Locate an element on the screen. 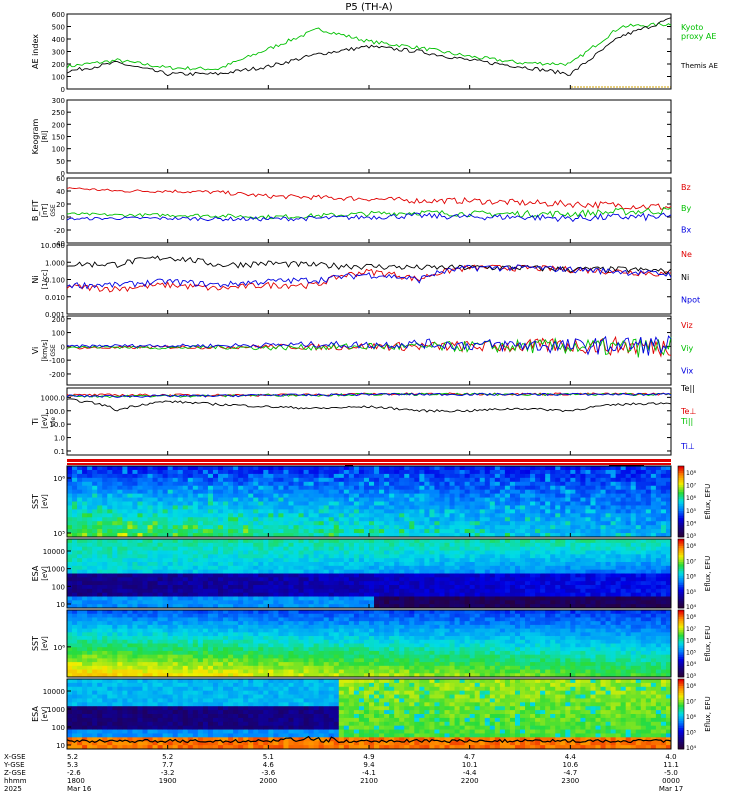  y-tick-label: 10.0 is located at coordinates (57, 425).